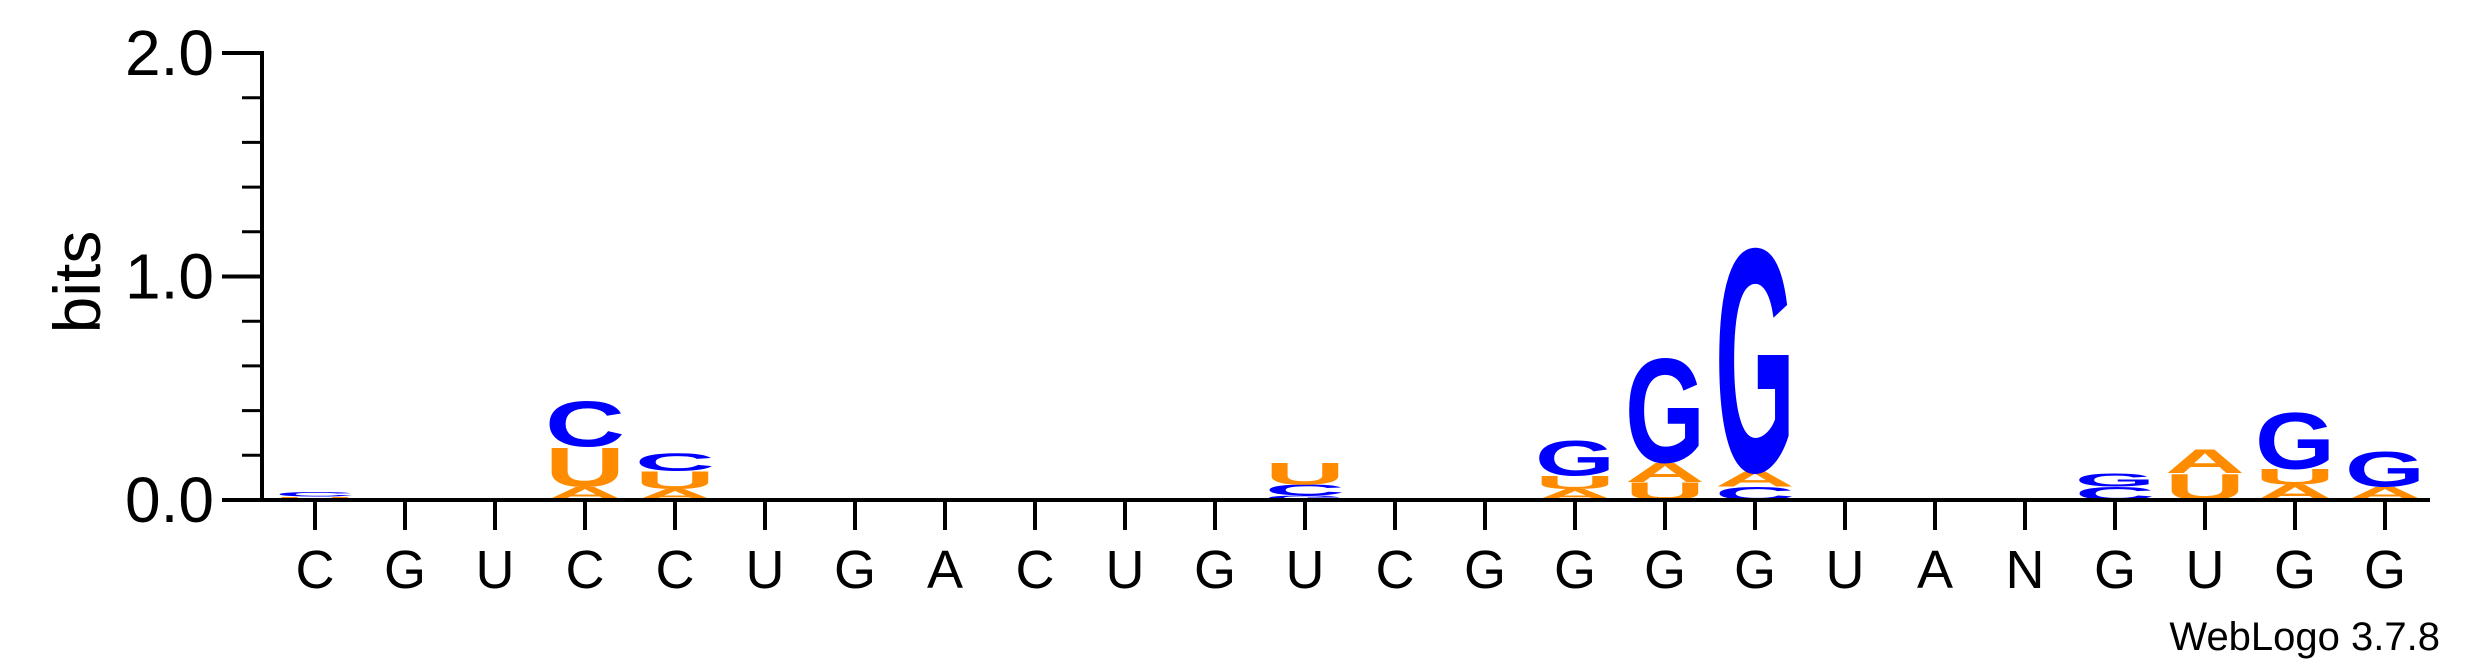 The height and width of the screenshot is (667, 2475). Describe the element at coordinates (2304, 637) in the screenshot. I see `weblogo-version-label: WebLogo 3.7.8` at that location.